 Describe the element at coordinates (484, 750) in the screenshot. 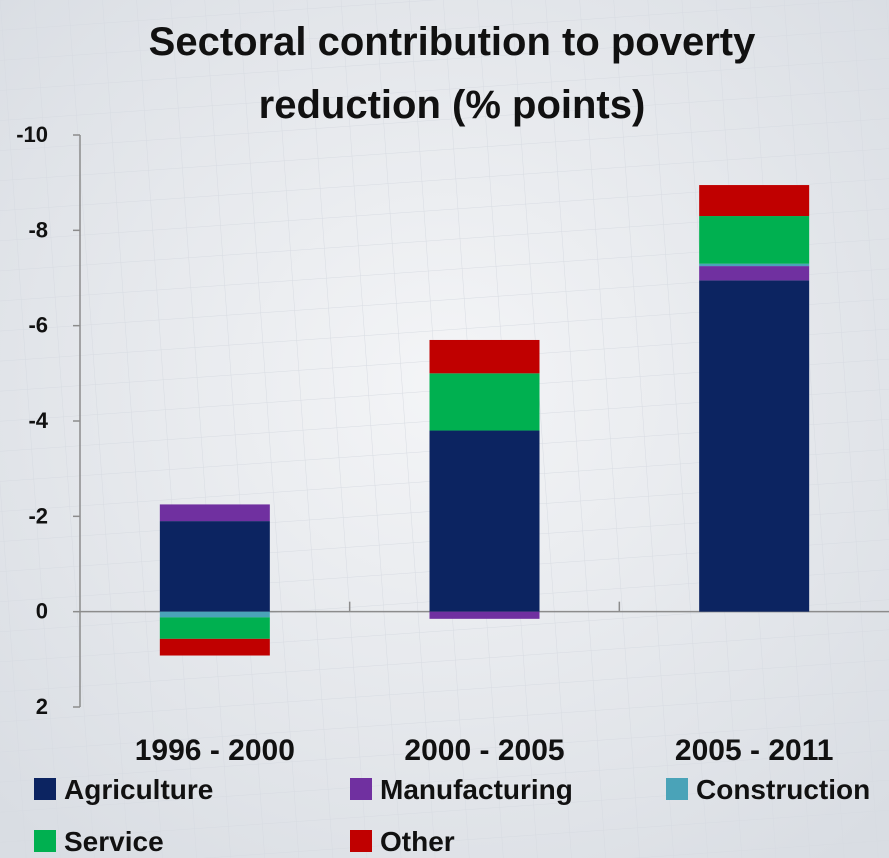

I see `x-category-label: 2000 - 2005` at that location.